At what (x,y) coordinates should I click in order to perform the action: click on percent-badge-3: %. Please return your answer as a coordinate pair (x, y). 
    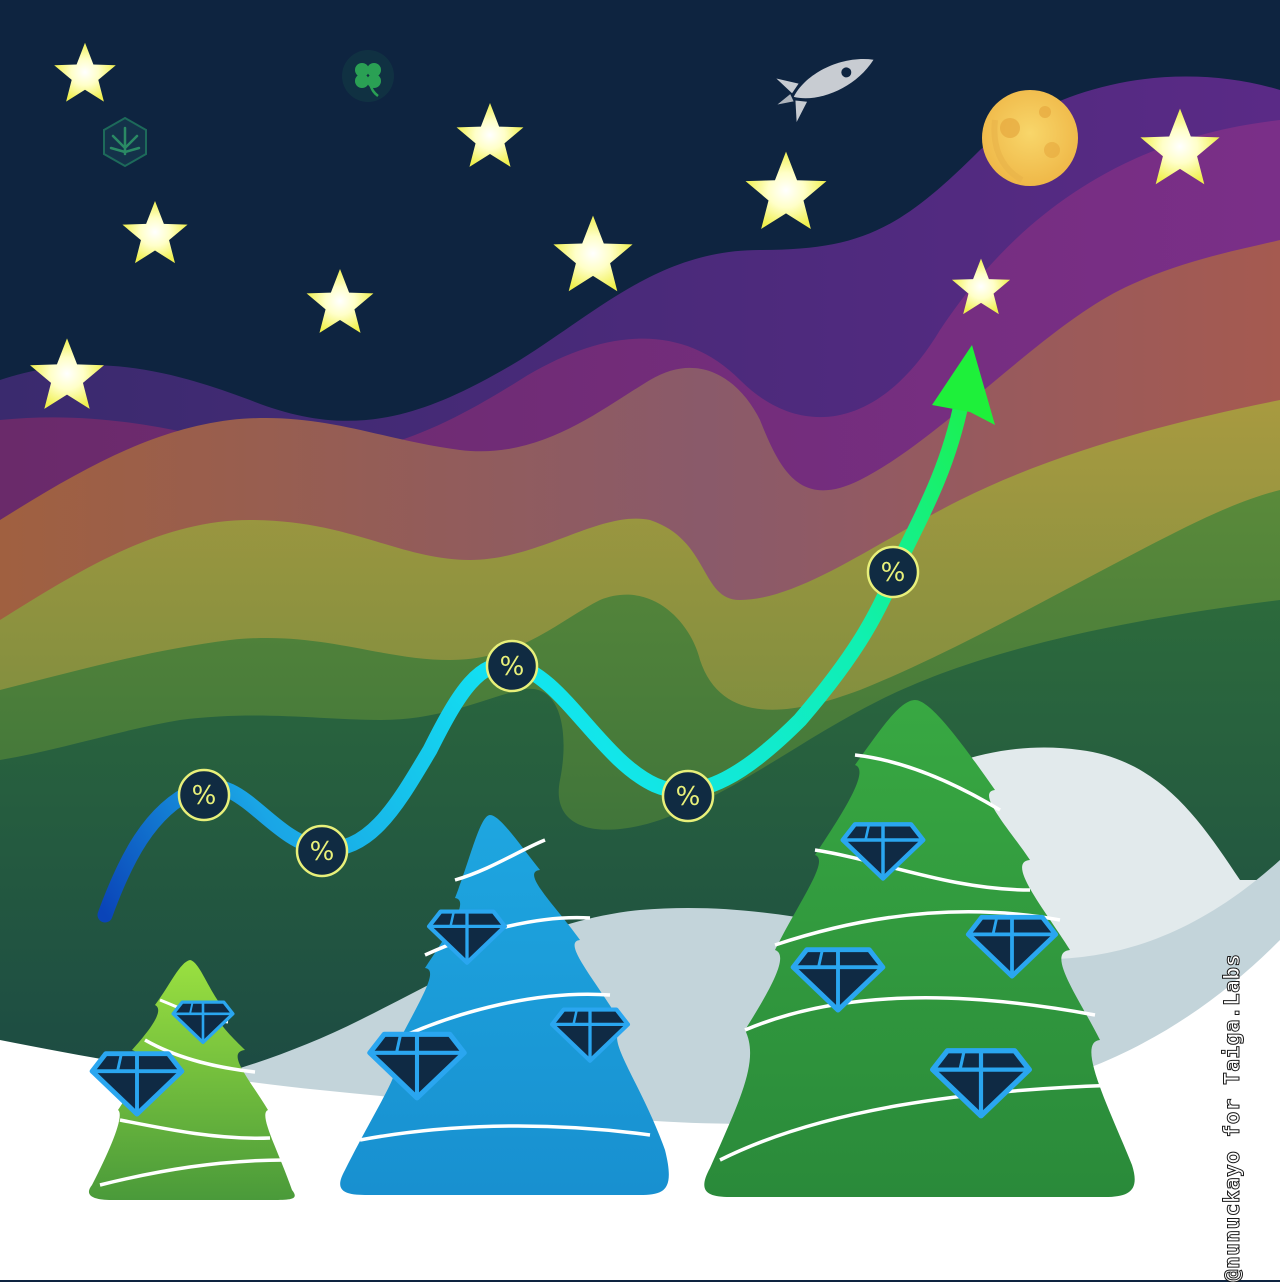
    Looking at the image, I should click on (512, 666).